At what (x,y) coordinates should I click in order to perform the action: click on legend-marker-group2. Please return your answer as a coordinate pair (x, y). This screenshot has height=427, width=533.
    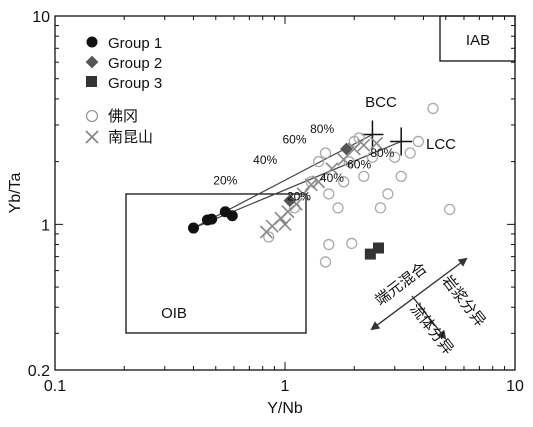
    Looking at the image, I should click on (92, 62).